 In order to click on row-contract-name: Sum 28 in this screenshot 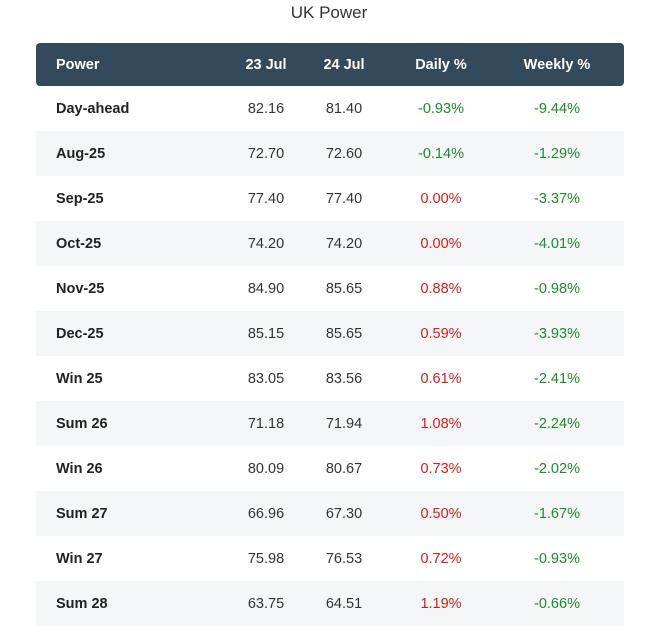, I will do `click(82, 603)`.